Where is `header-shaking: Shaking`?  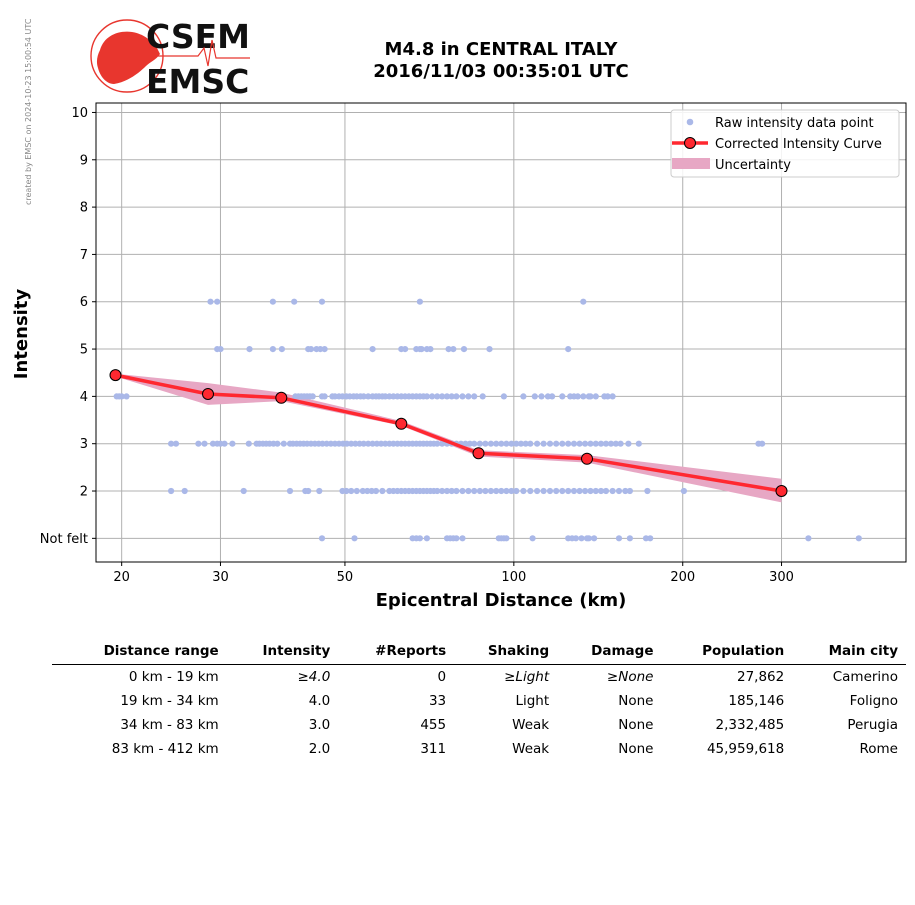
header-shaking: Shaking is located at coordinates (506, 652).